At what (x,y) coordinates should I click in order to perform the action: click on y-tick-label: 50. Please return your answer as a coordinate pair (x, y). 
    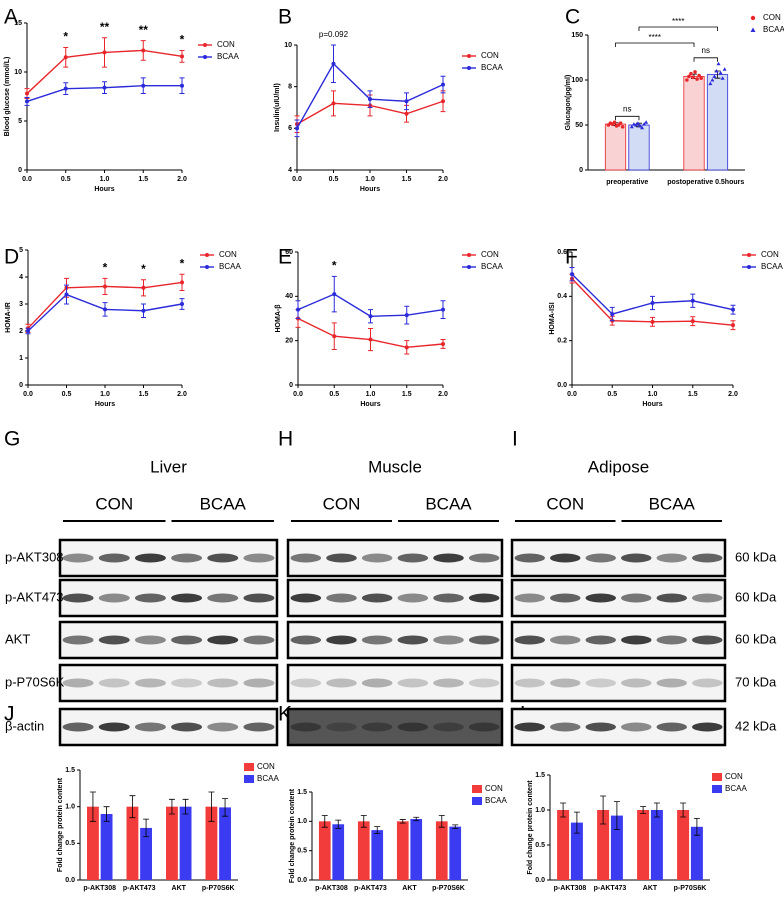
    Looking at the image, I should click on (579, 125).